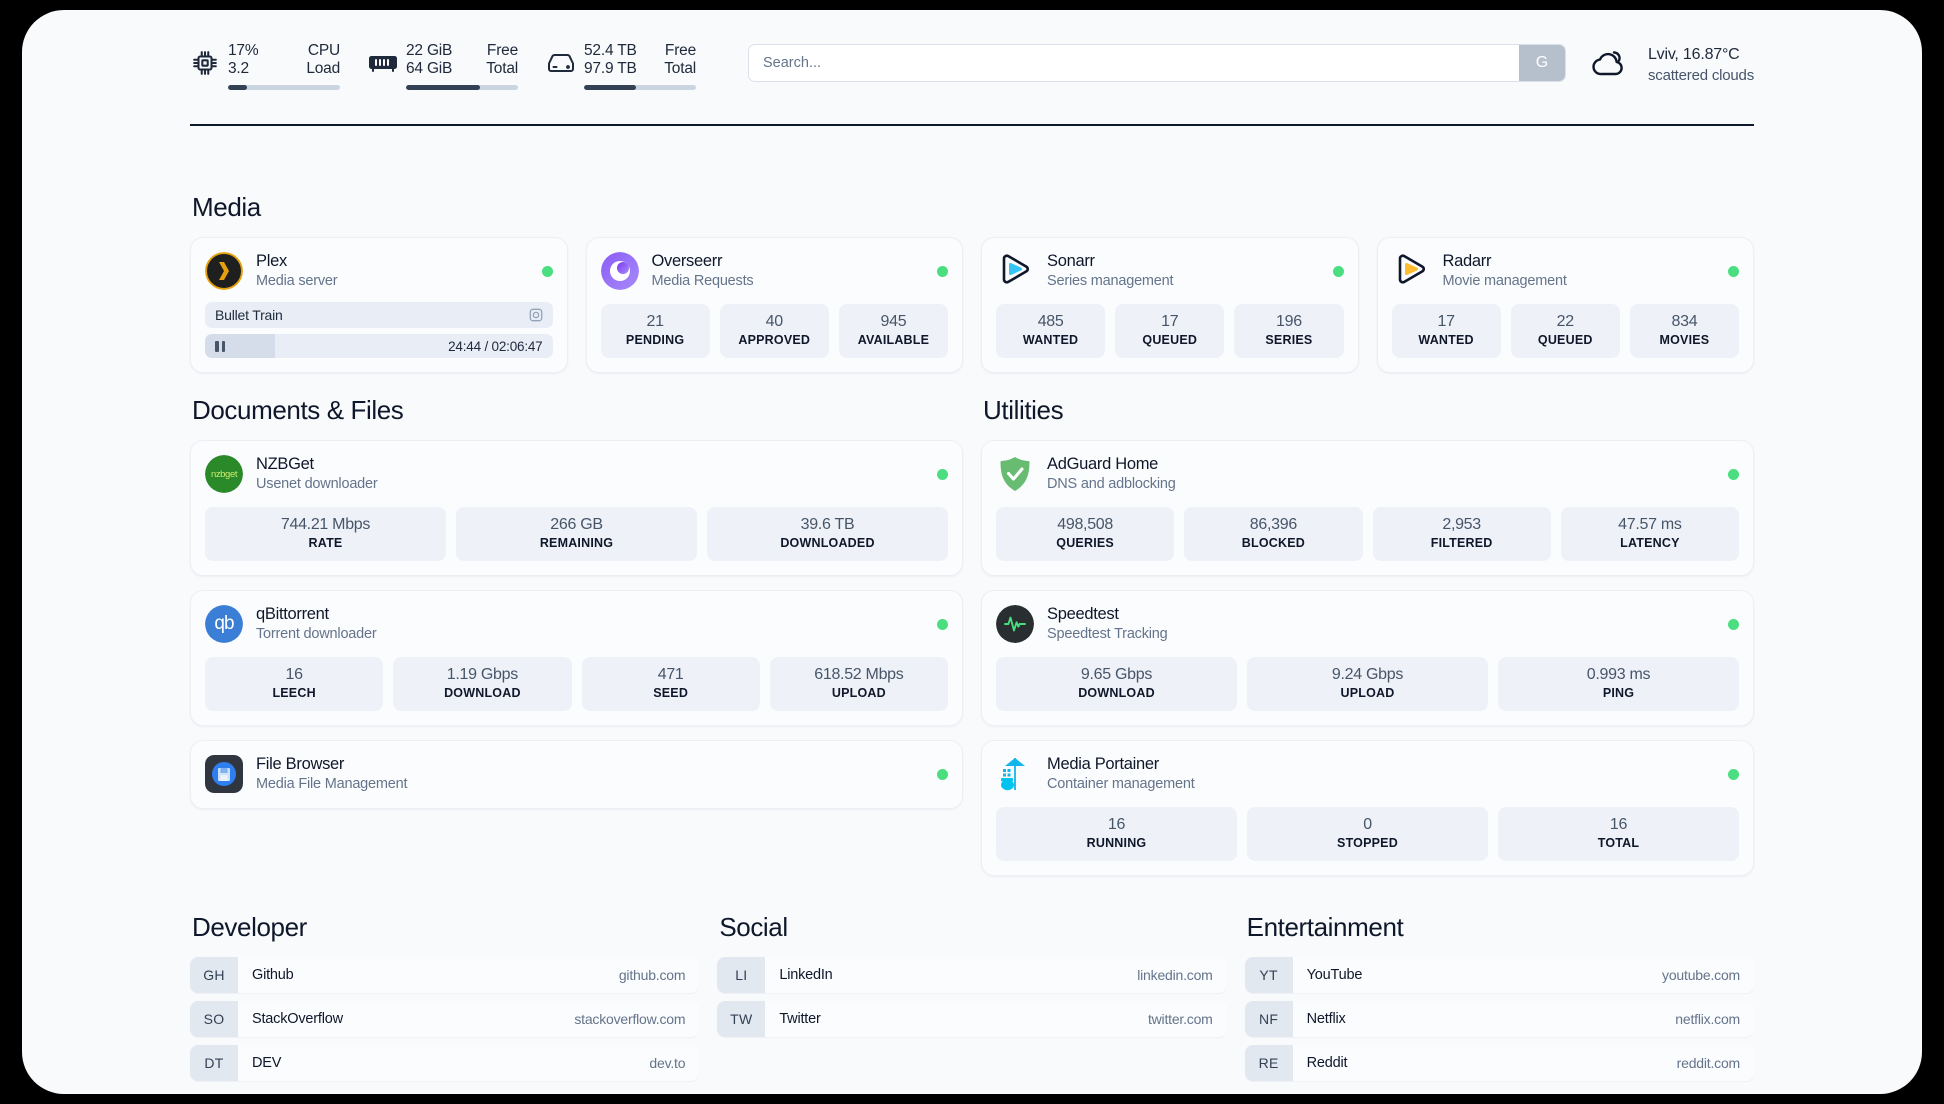  What do you see at coordinates (1085, 534) in the screenshot?
I see `stat-queries: 498,508 QUERIES` at bounding box center [1085, 534].